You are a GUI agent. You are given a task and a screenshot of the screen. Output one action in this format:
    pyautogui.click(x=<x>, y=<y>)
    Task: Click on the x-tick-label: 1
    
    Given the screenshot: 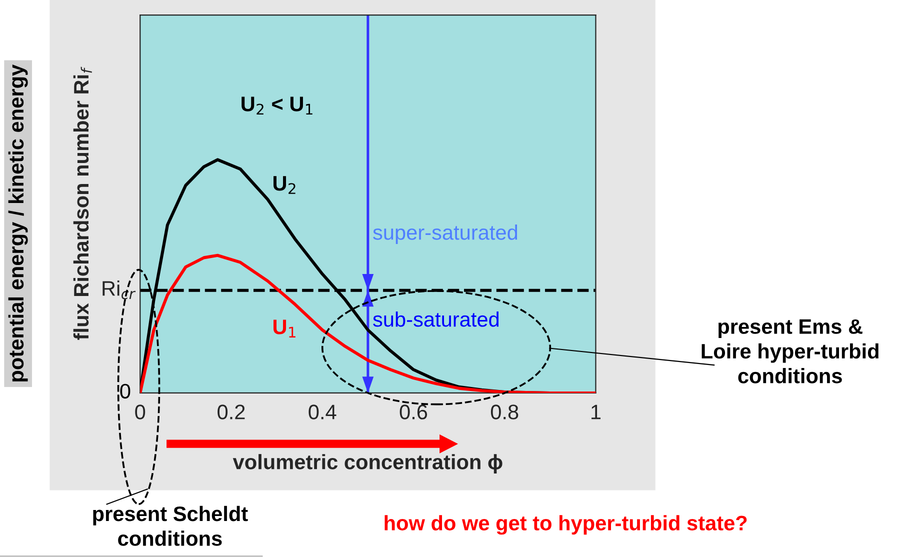 What is the action you would take?
    pyautogui.click(x=596, y=412)
    